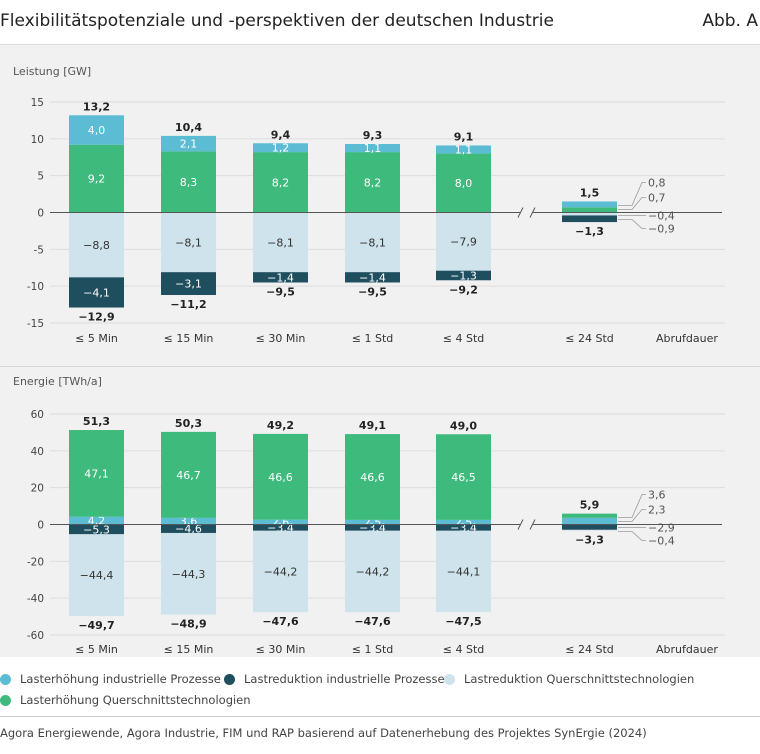 The image size is (760, 754). I want to click on total-positive-label: 13,2, so click(96, 106).